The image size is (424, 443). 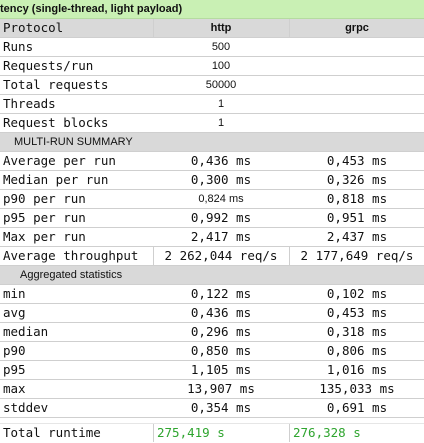 I want to click on table-row: Total requests 50000, so click(x=212, y=85).